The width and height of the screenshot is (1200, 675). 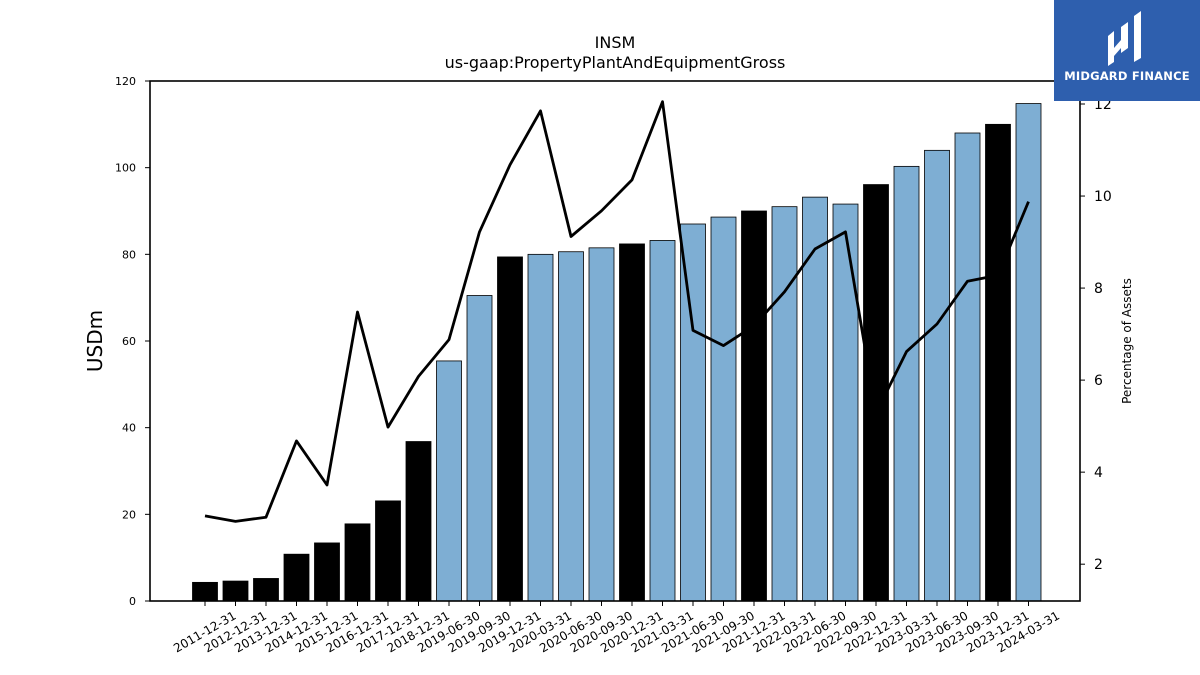 I want to click on left-axis: 0 20 40 60 80 100 120, so click(x=132, y=341).